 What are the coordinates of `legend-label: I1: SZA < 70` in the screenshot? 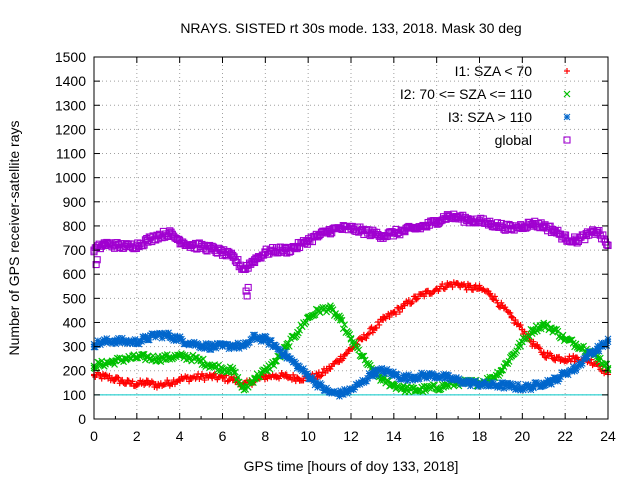 It's located at (494, 71).